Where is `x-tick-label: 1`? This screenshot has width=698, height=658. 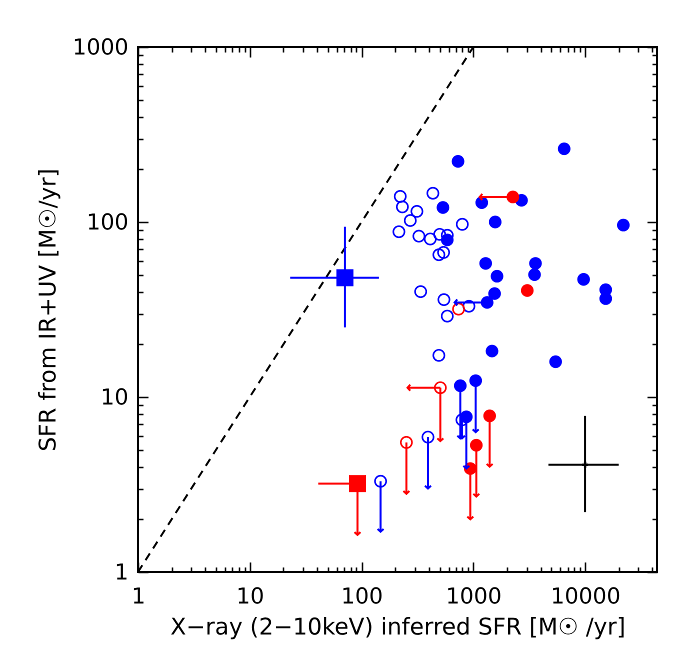 x-tick-label: 1 is located at coordinates (139, 597).